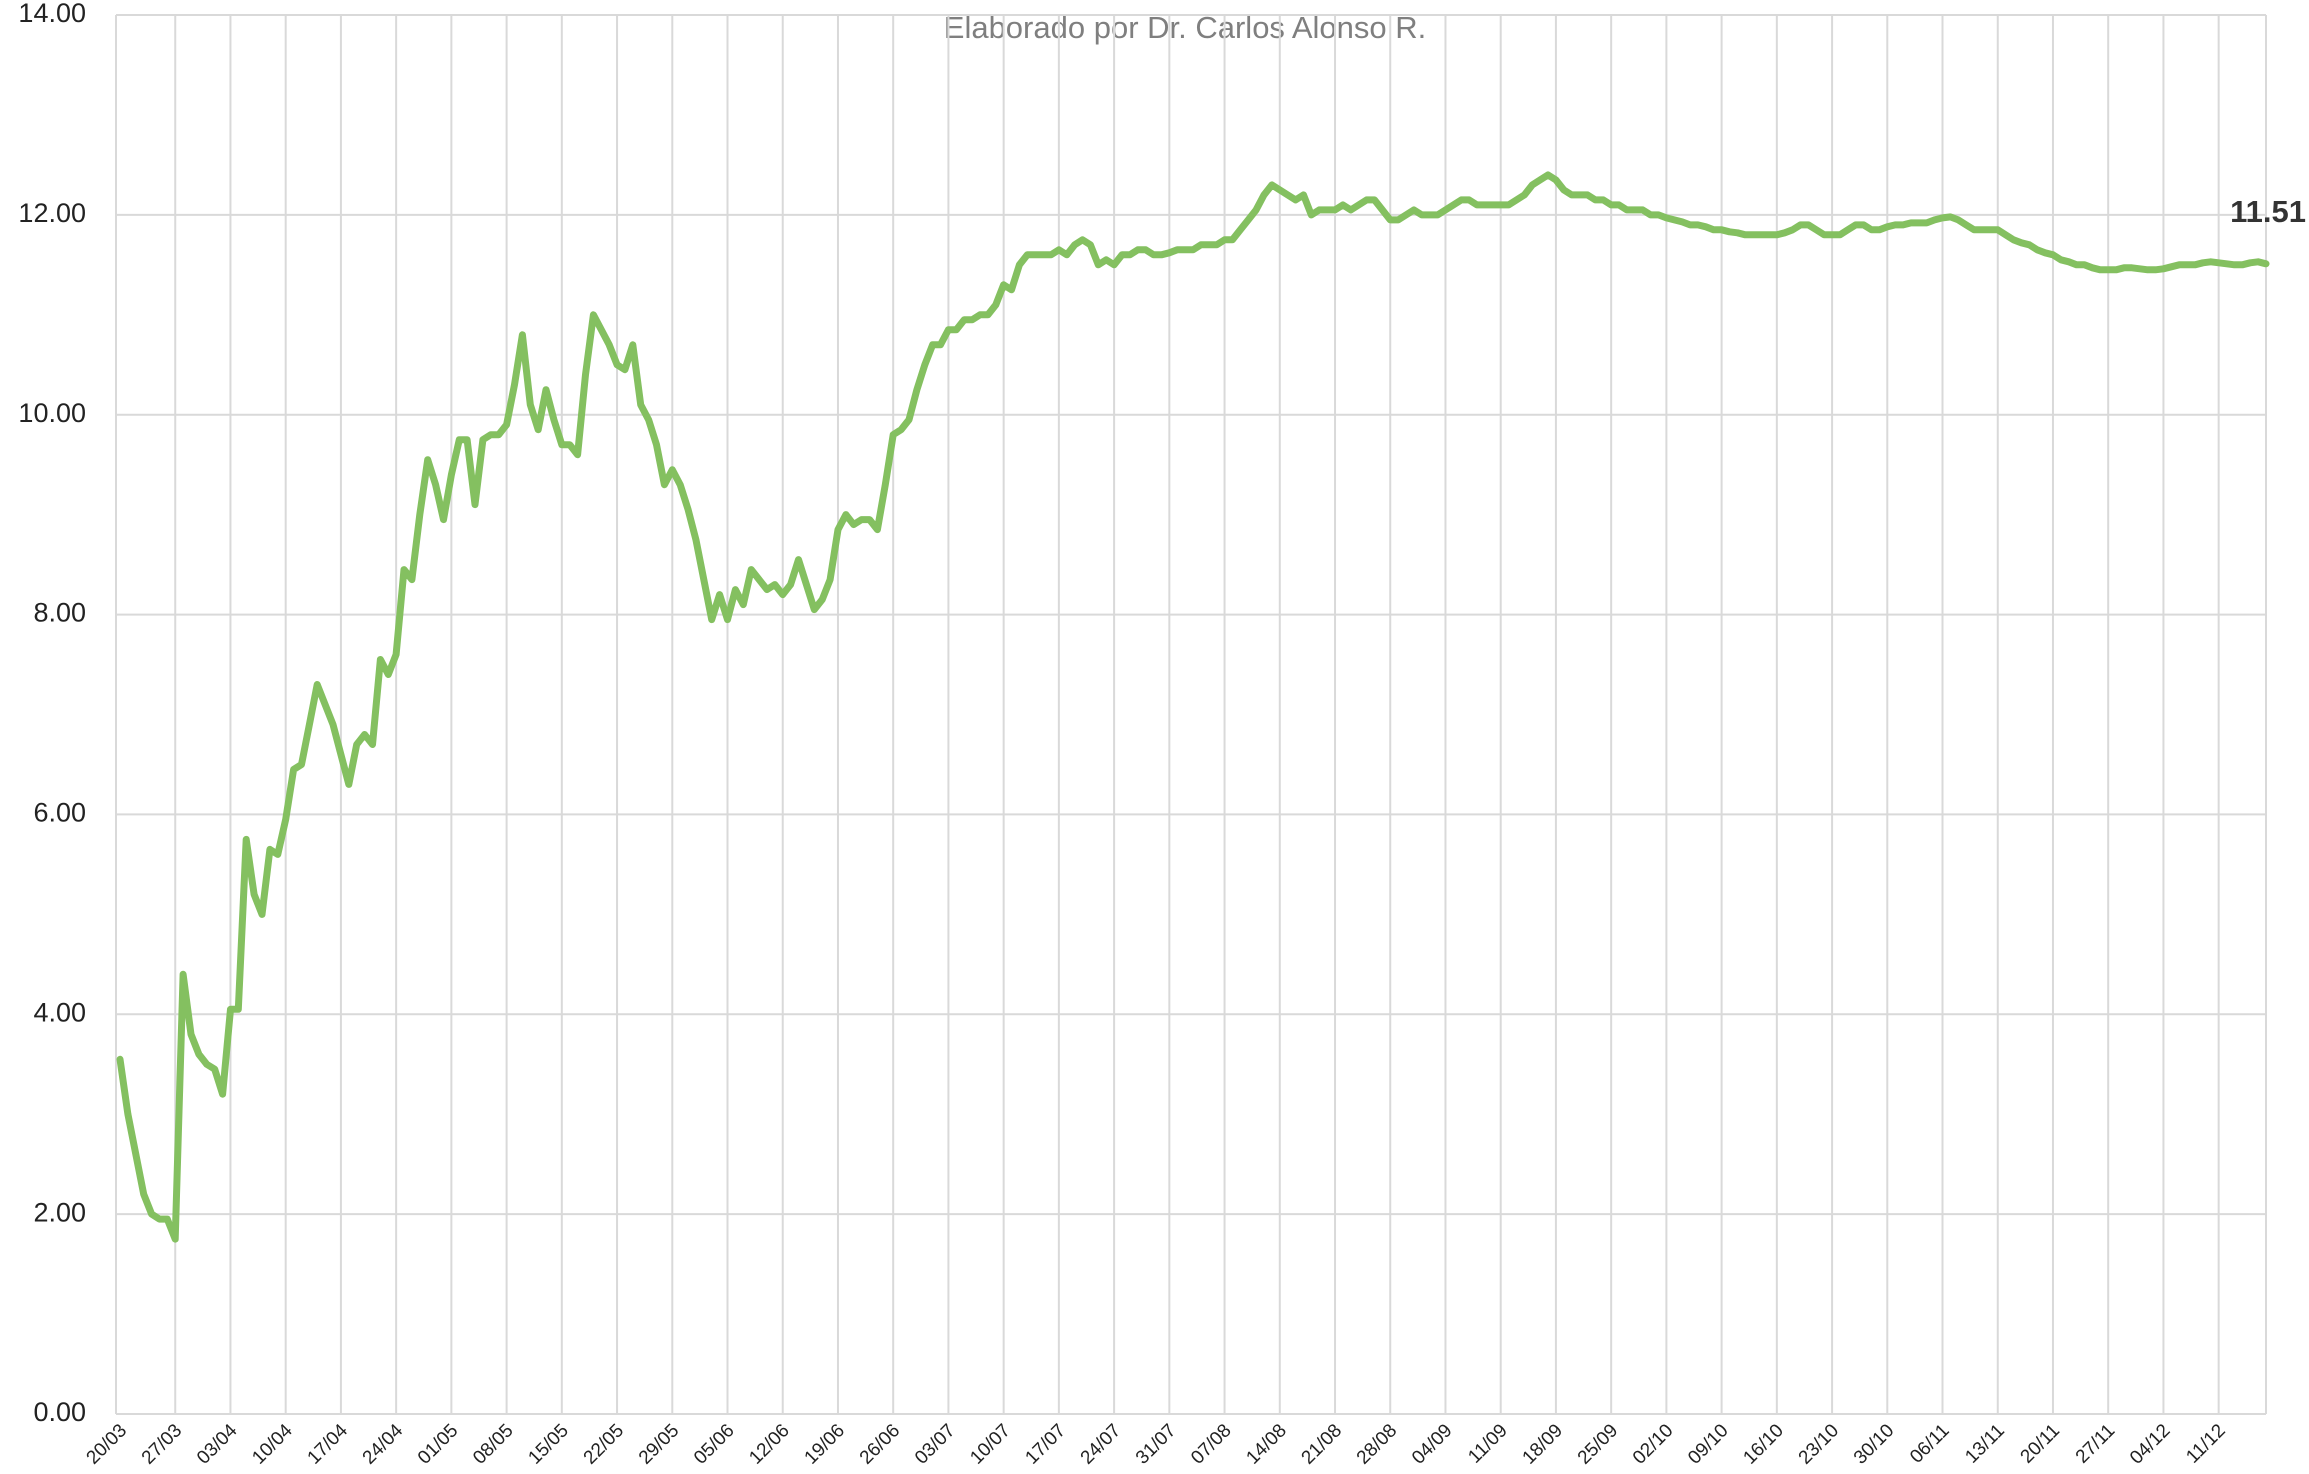 The height and width of the screenshot is (1474, 2309). Describe the element at coordinates (1984, 1443) in the screenshot. I see `x-tick-label: 13/11` at that location.